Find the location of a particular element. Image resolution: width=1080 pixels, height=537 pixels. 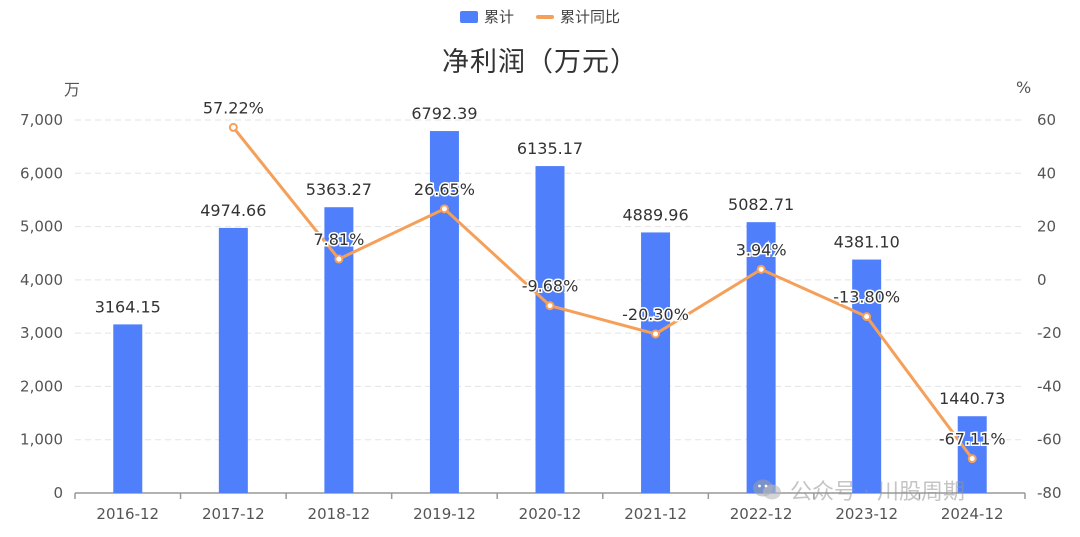

y-right-tick-label: -20 is located at coordinates (1049, 333).